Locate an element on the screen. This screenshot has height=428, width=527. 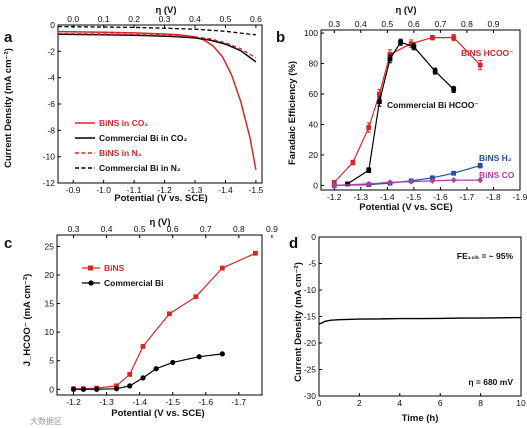
legend-label-commercial-bi-n2: Commercial Bi in N₂ is located at coordinates (140, 168).